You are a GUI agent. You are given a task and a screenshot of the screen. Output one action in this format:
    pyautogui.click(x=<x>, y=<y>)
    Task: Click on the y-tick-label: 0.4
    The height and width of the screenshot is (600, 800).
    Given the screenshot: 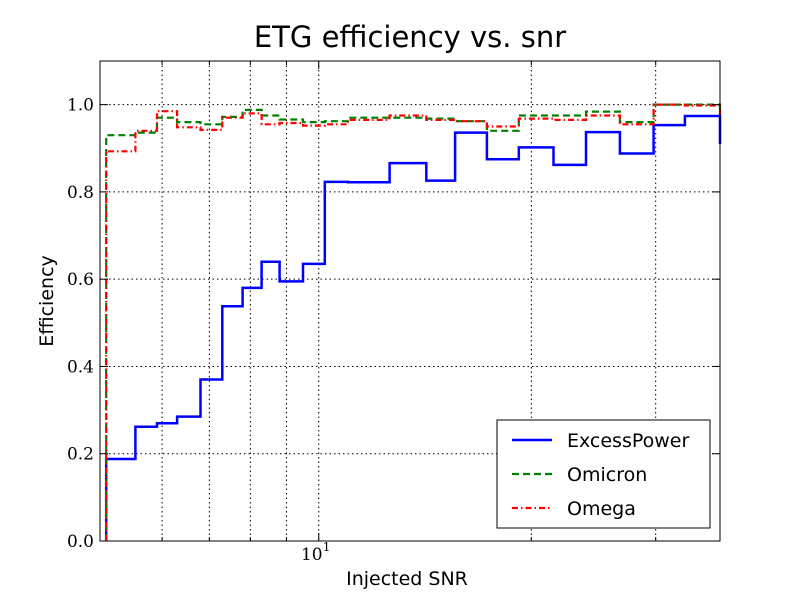 What is the action you would take?
    pyautogui.click(x=80, y=367)
    